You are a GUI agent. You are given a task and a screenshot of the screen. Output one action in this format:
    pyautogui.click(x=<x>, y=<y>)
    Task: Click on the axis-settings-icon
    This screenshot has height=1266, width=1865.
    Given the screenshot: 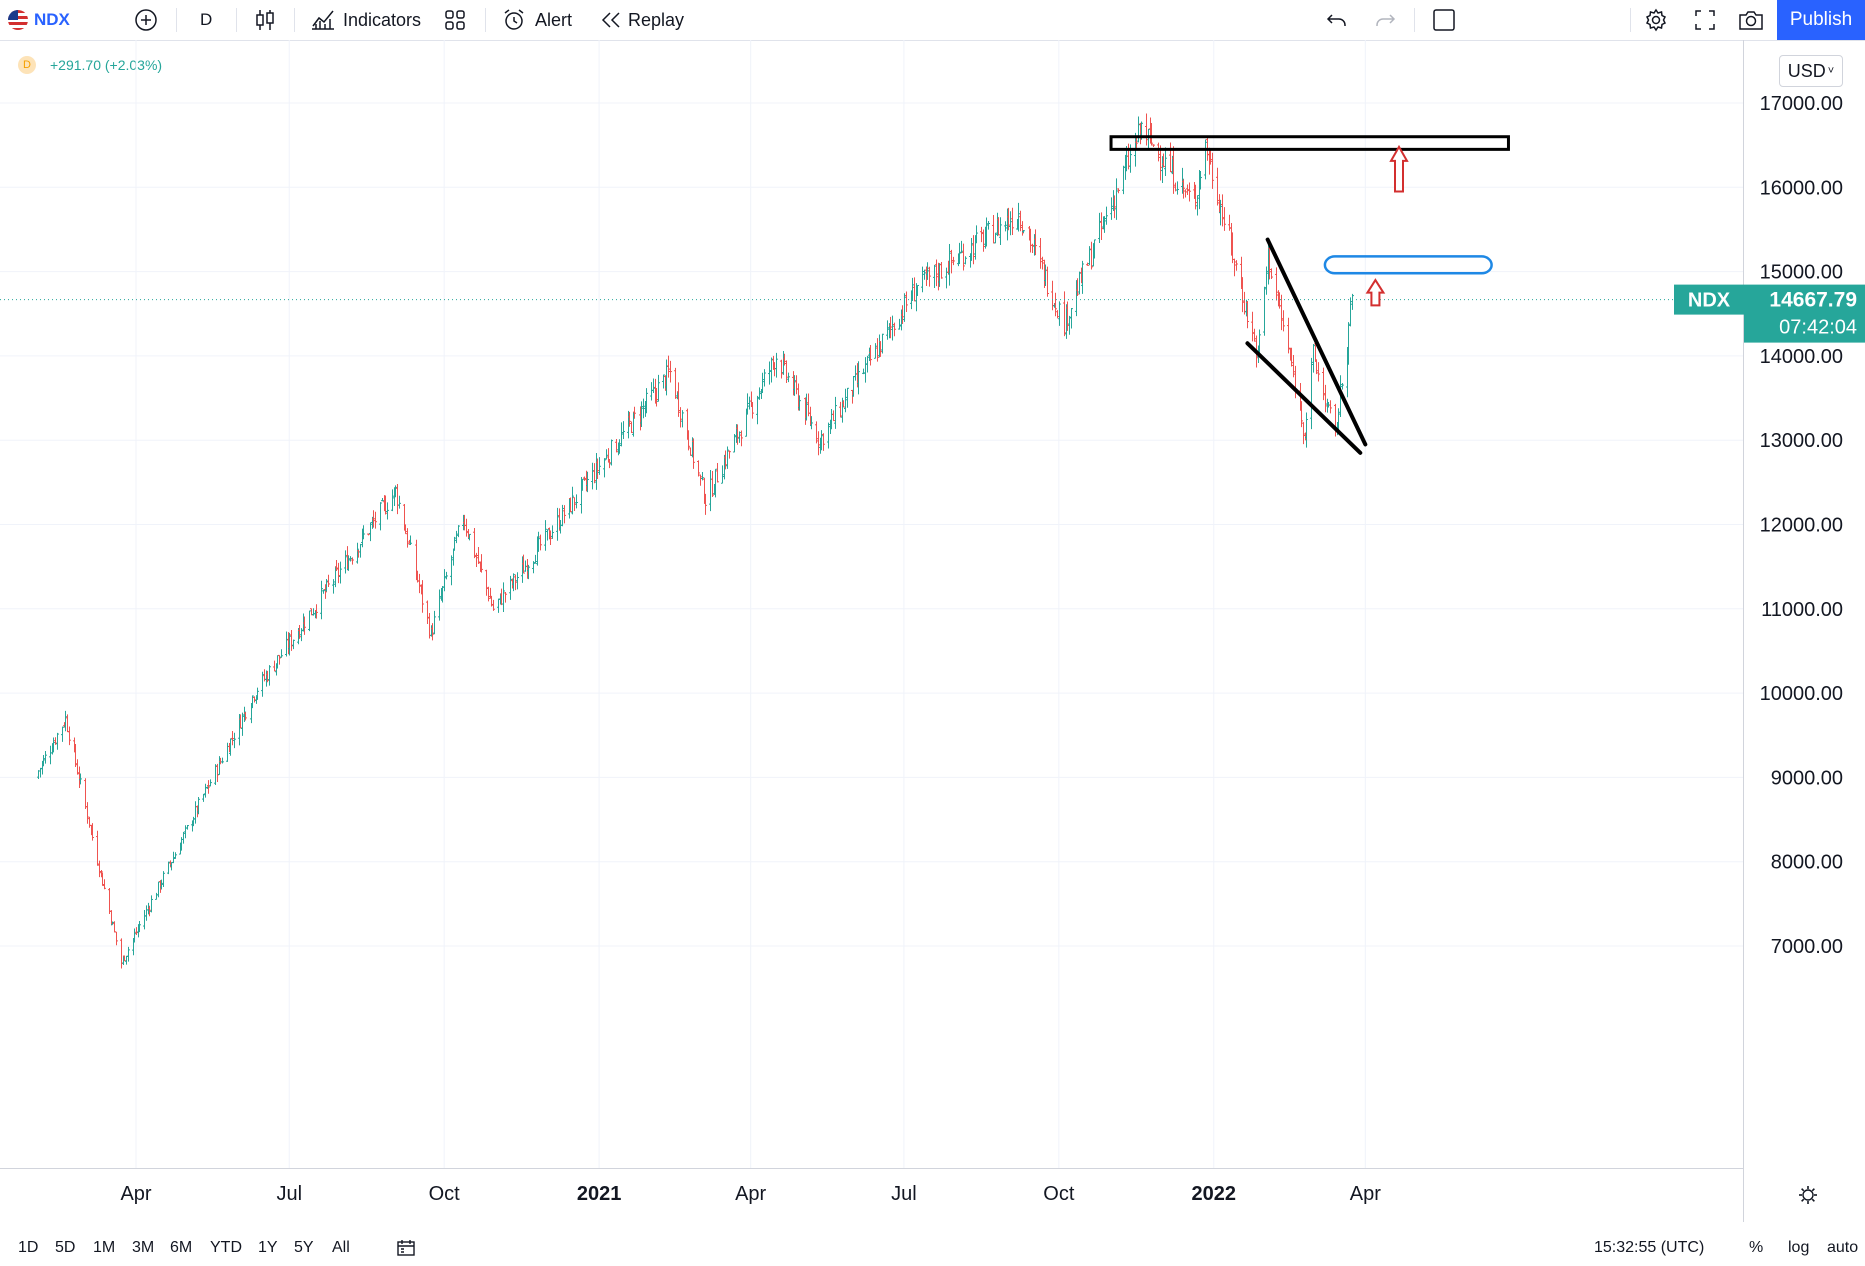 What is the action you would take?
    pyautogui.click(x=1808, y=1195)
    